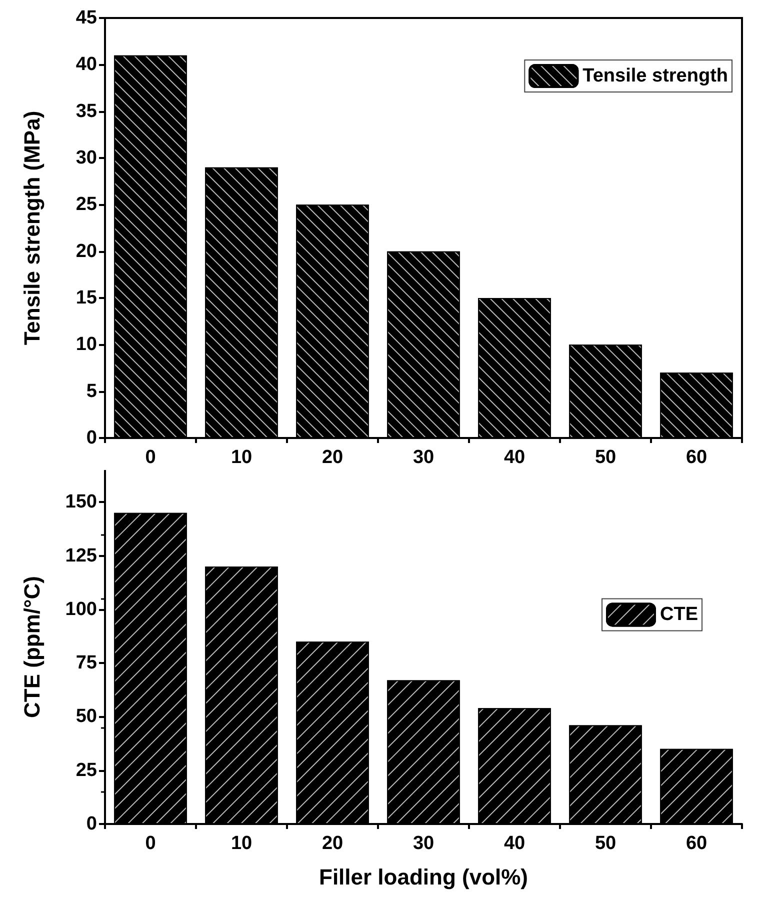 This screenshot has width=760, height=899. What do you see at coordinates (86, 717) in the screenshot?
I see `y-tick-label: 50` at bounding box center [86, 717].